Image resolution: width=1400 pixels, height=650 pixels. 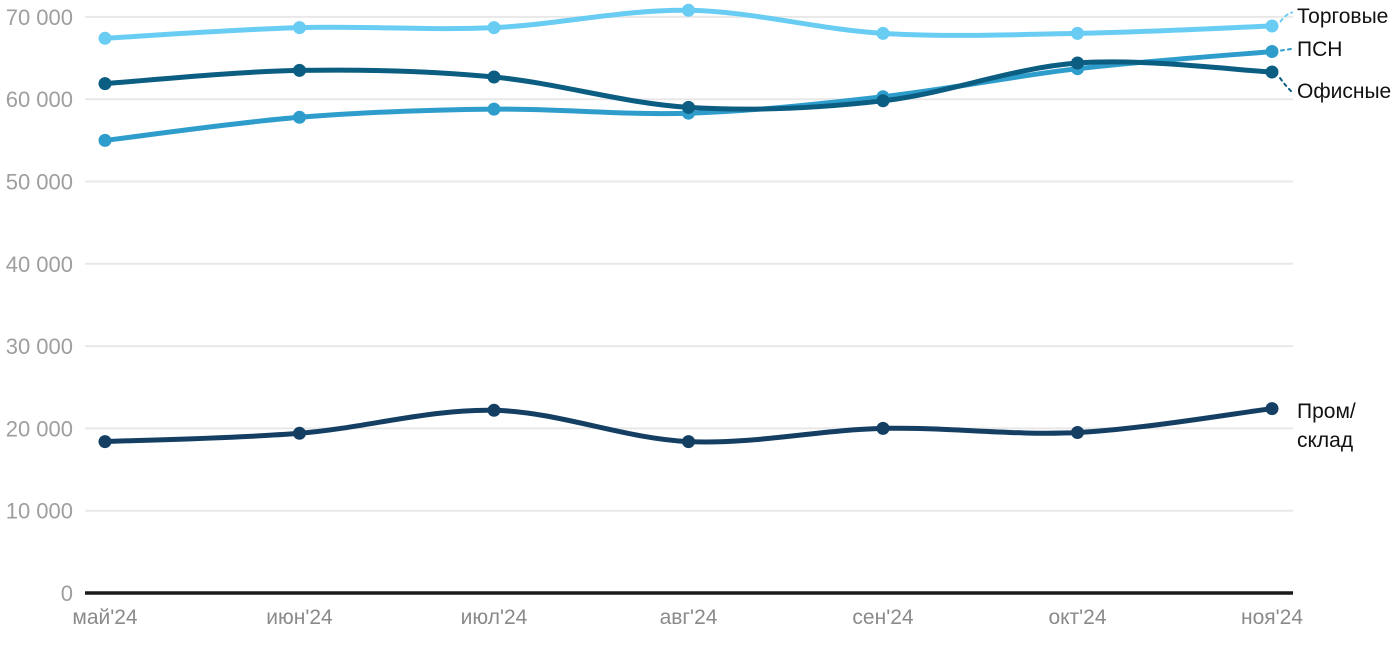 I want to click on y-tick-label: 20 000, so click(x=39, y=428).